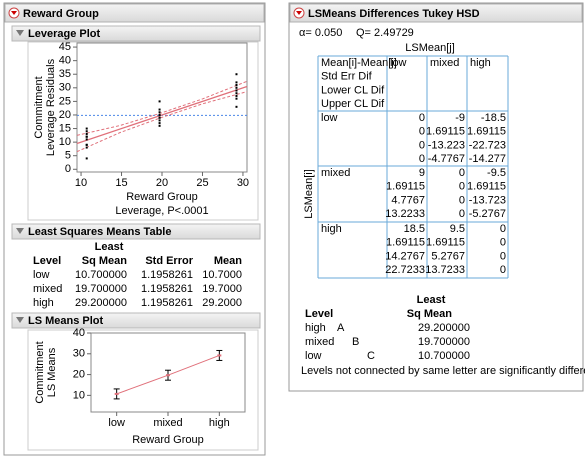  What do you see at coordinates (101, 303) in the screenshot?
I see `table-cell: 29.200000` at bounding box center [101, 303].